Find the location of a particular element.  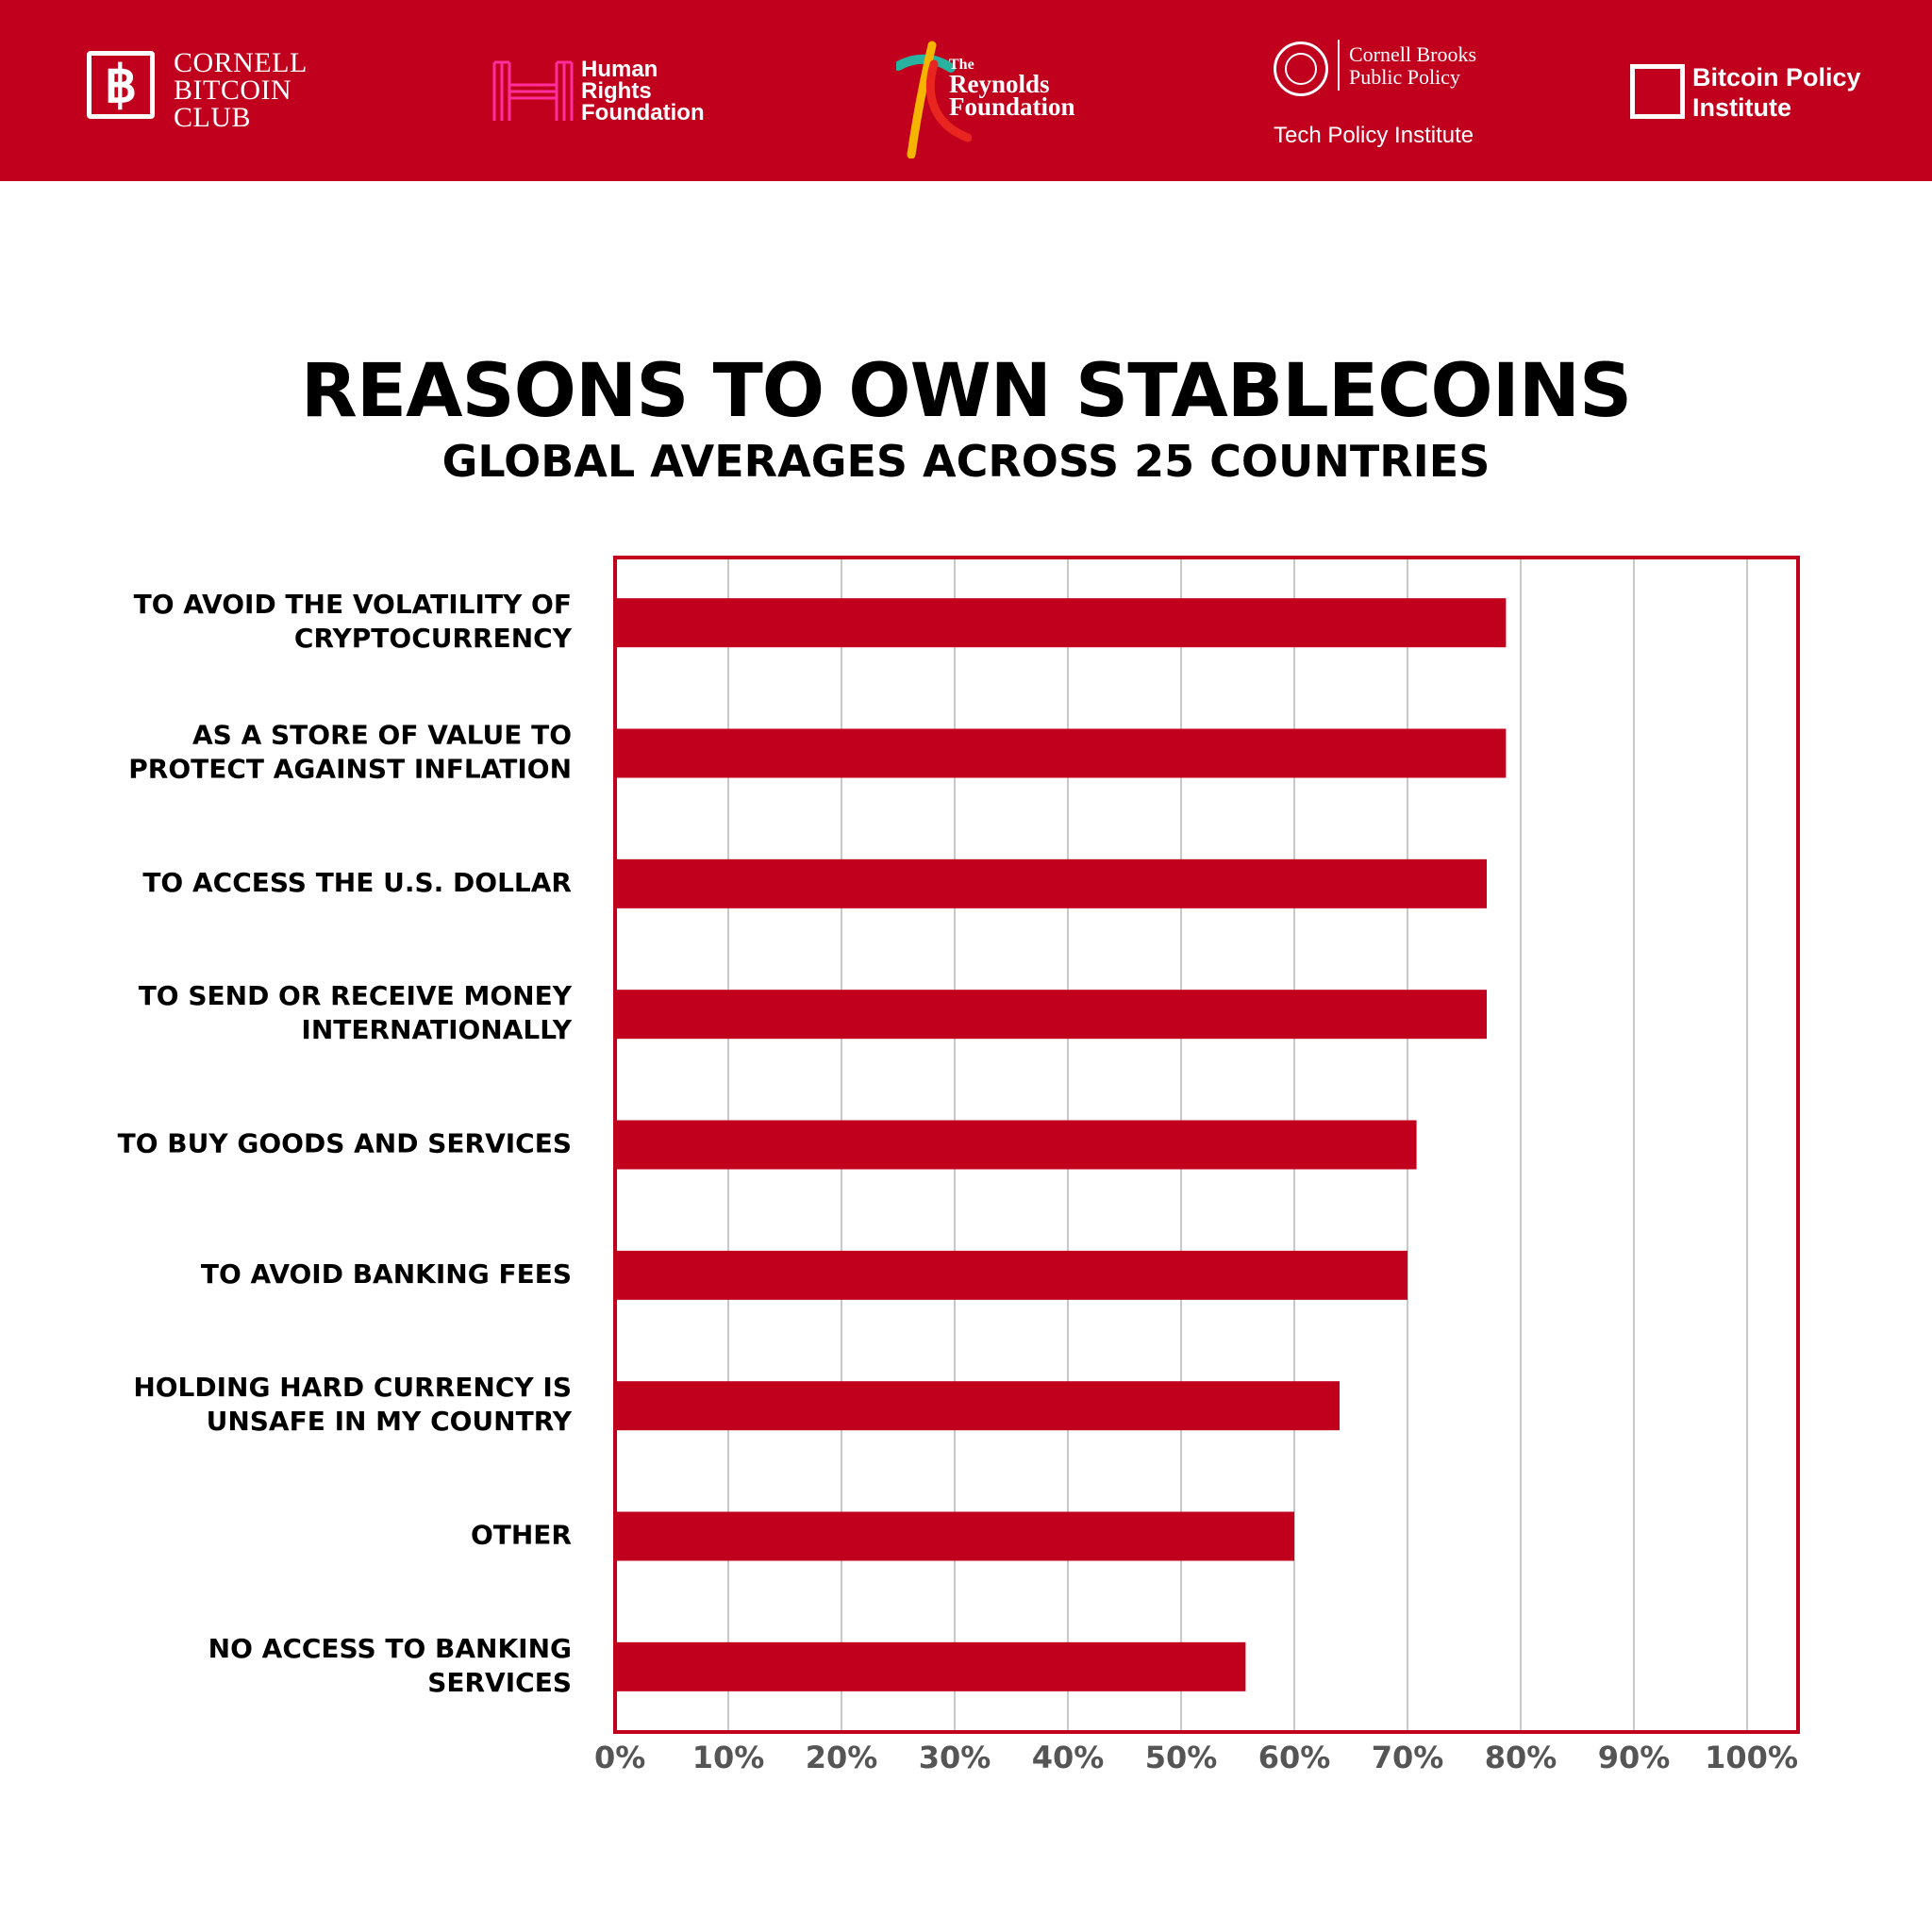

logo-text-line: Public Policy is located at coordinates (1405, 77).